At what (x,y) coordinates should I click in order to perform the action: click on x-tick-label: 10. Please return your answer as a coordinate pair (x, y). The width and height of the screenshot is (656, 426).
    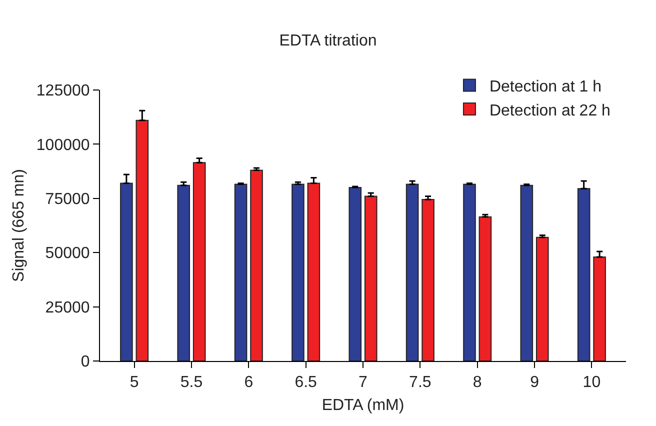
    Looking at the image, I should click on (591, 383).